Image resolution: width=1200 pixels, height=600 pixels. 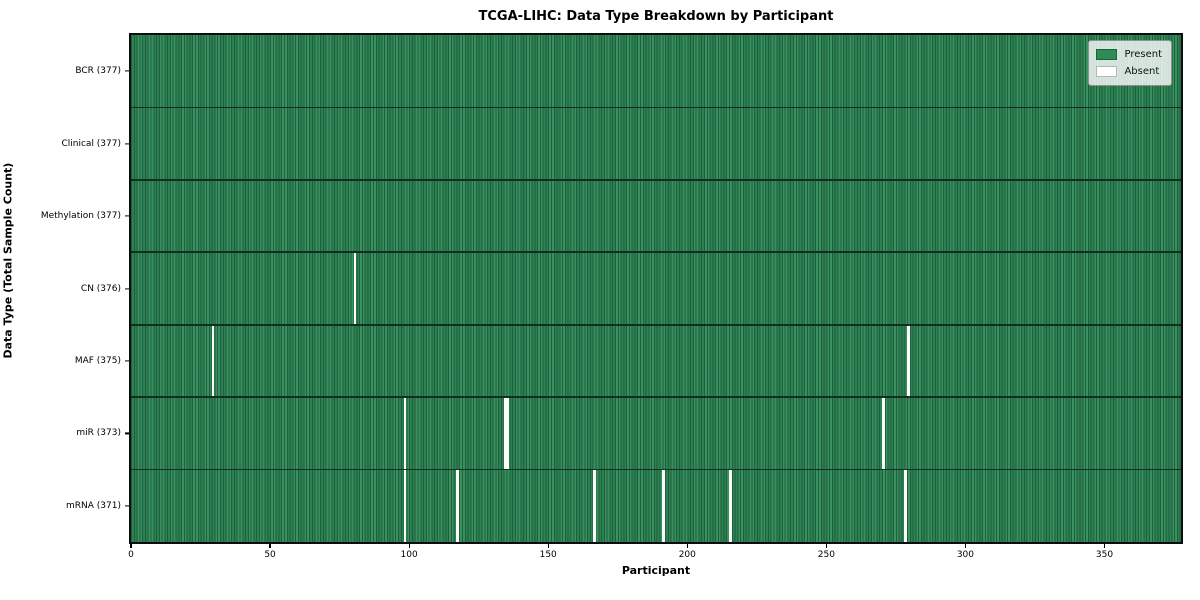 What do you see at coordinates (93, 505) in the screenshot?
I see `ytick-label-mRNA: mRNA (371)` at bounding box center [93, 505].